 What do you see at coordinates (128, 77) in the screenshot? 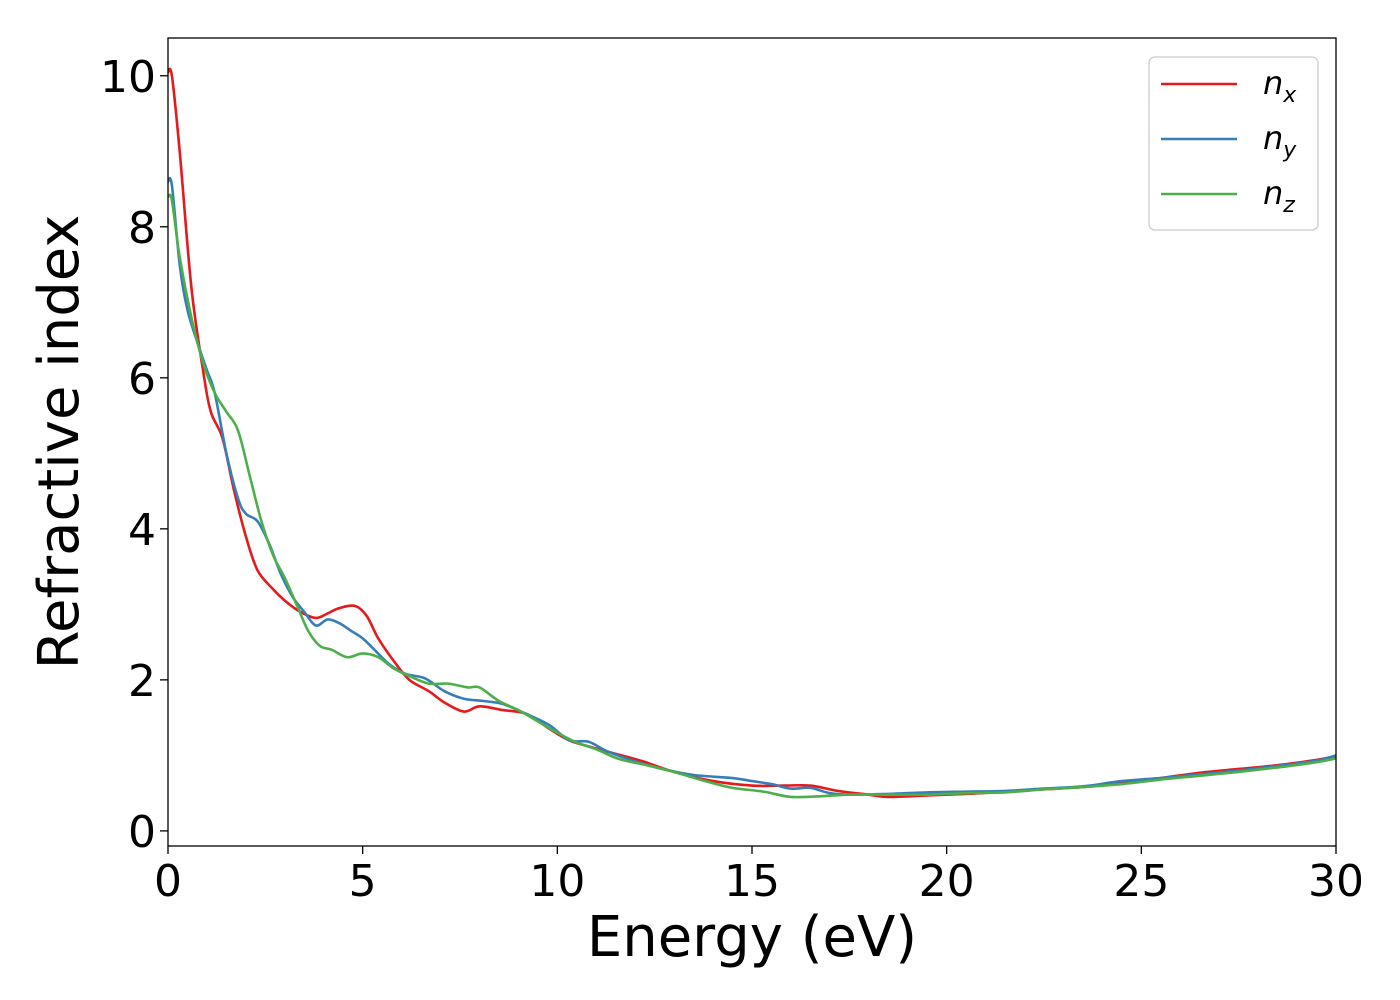
I see `y-tick-label: 10` at bounding box center [128, 77].